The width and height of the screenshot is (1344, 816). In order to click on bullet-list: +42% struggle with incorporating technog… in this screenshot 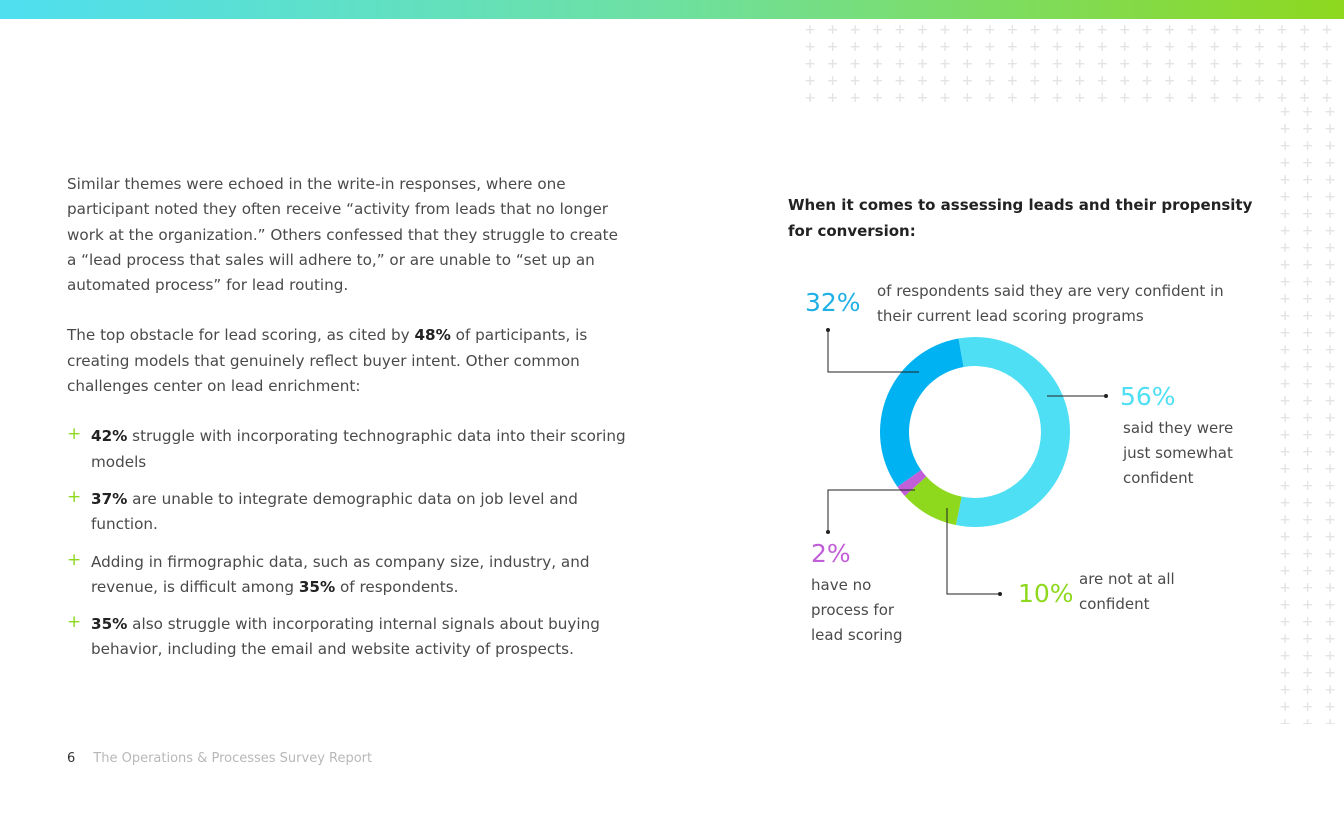, I will do `click(347, 543)`.